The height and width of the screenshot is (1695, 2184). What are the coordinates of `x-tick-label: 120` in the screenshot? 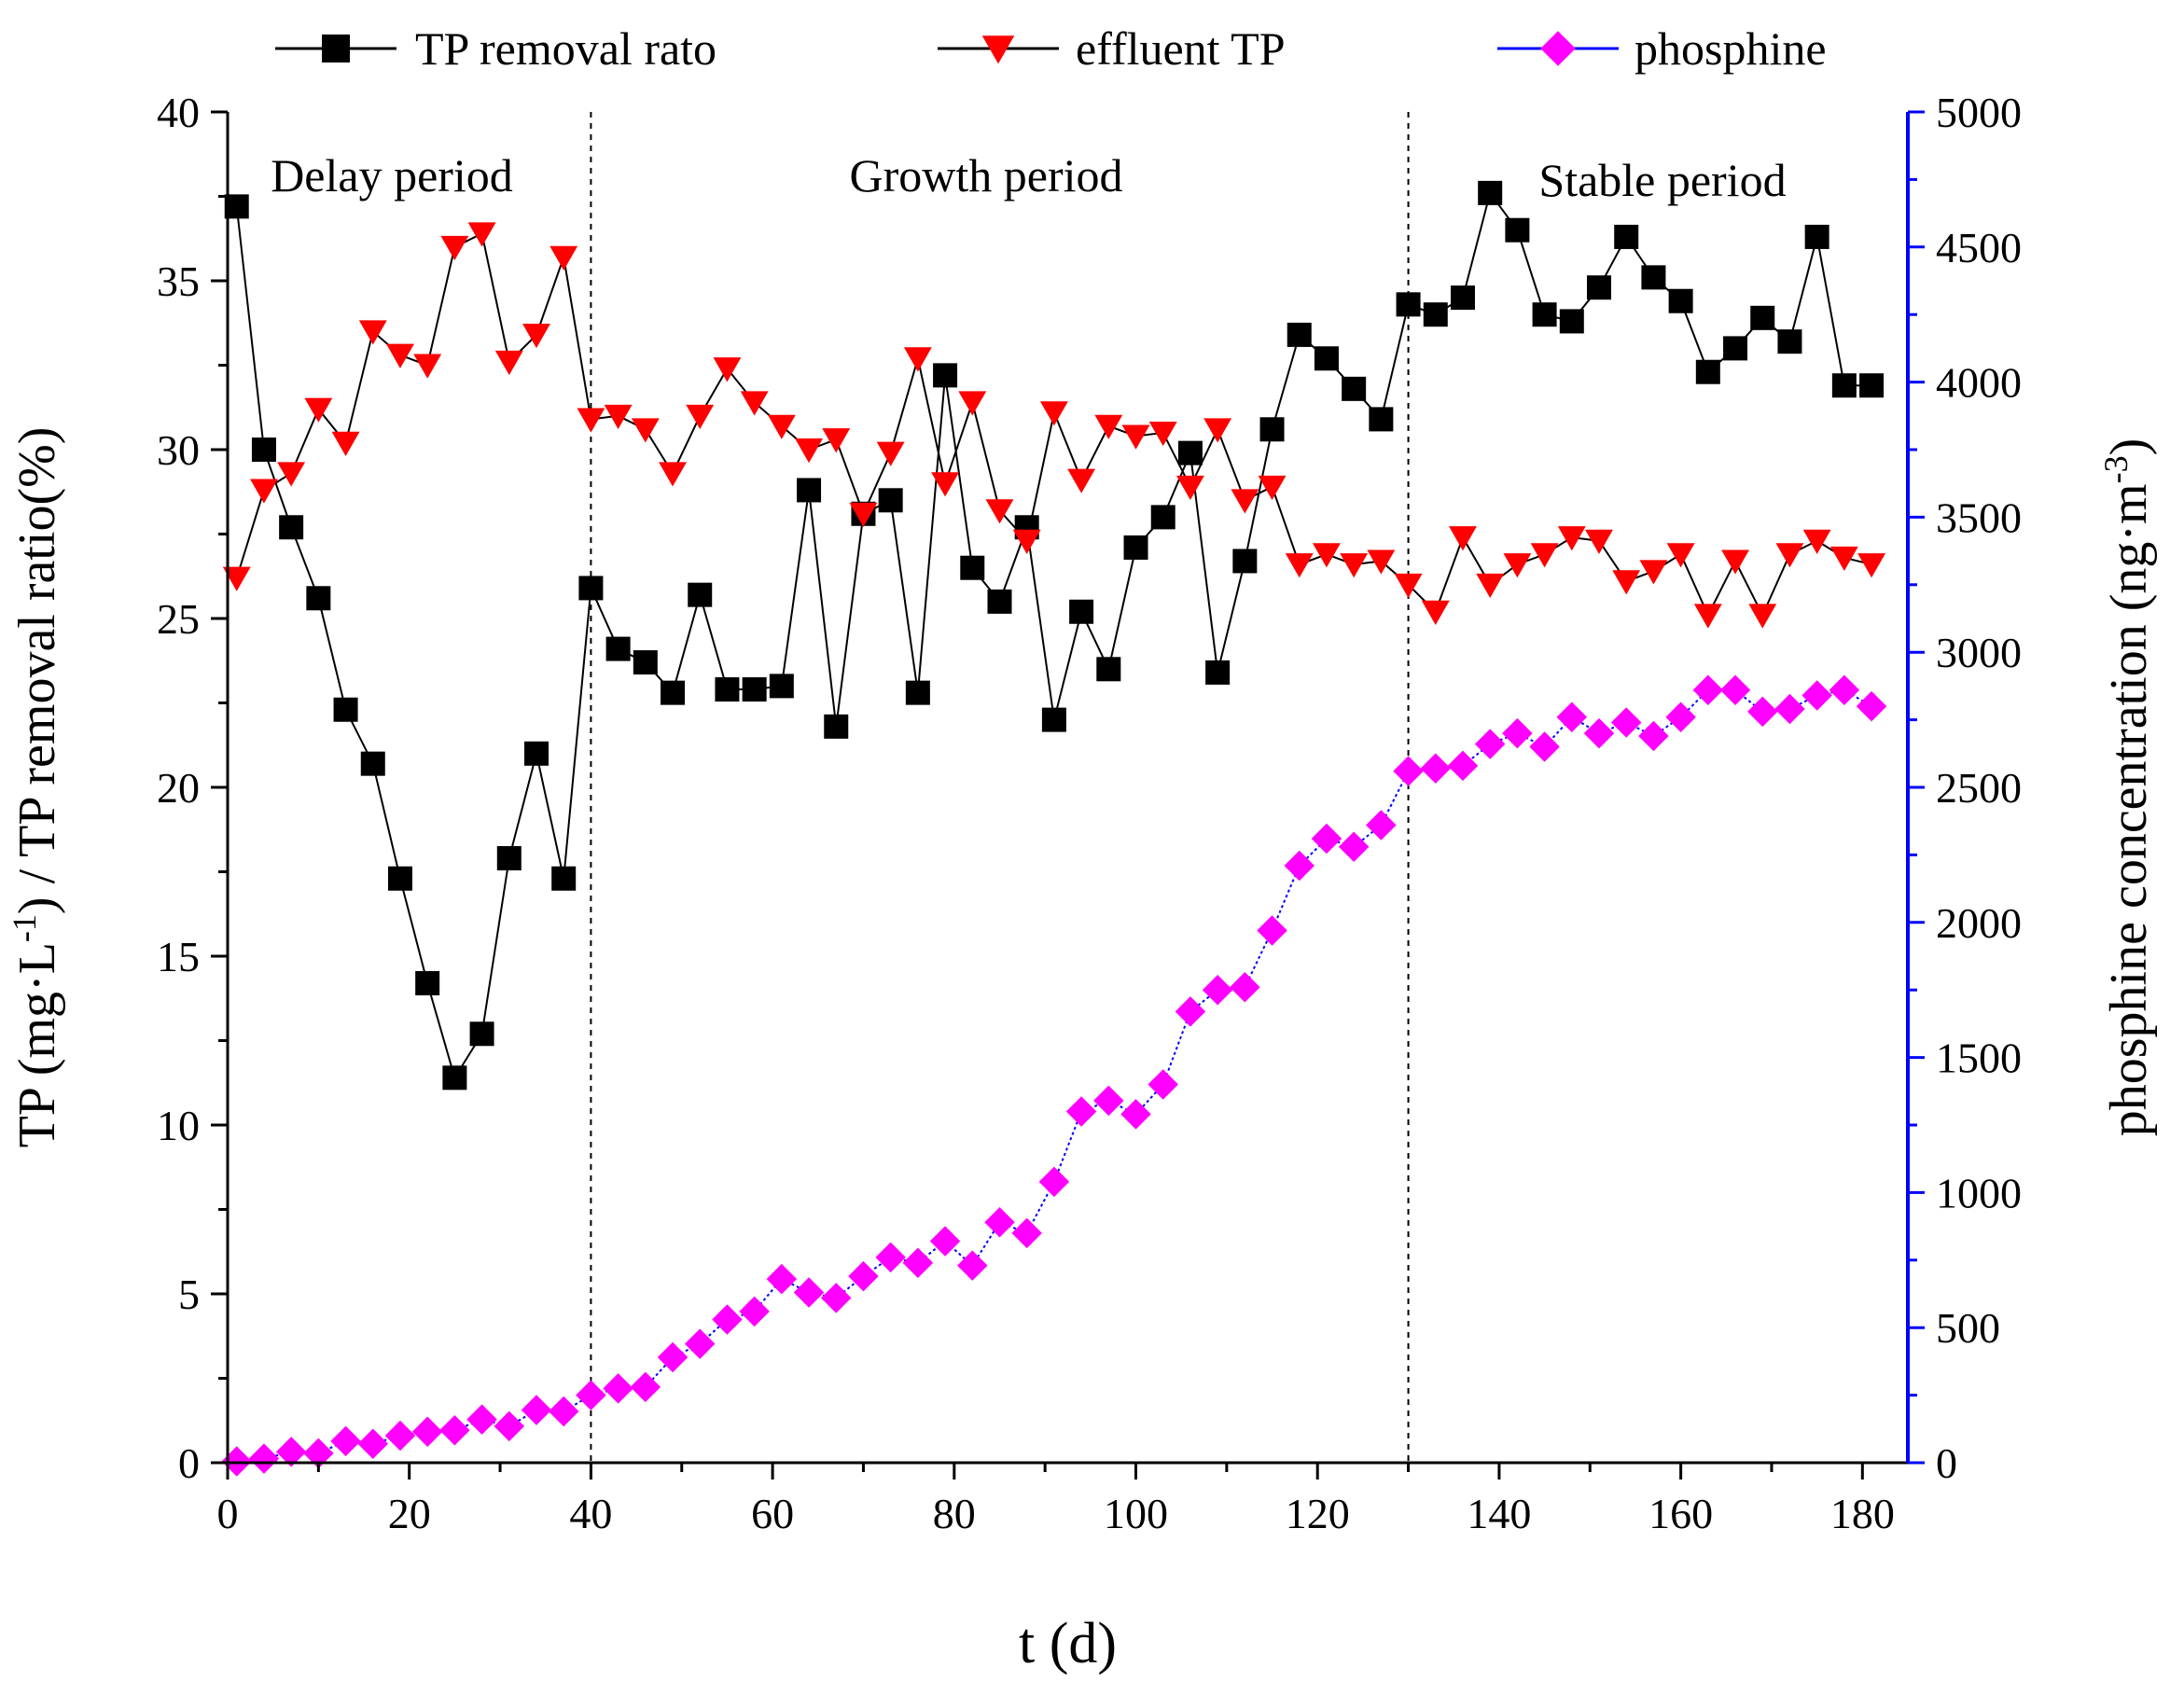 It's located at (1318, 1514).